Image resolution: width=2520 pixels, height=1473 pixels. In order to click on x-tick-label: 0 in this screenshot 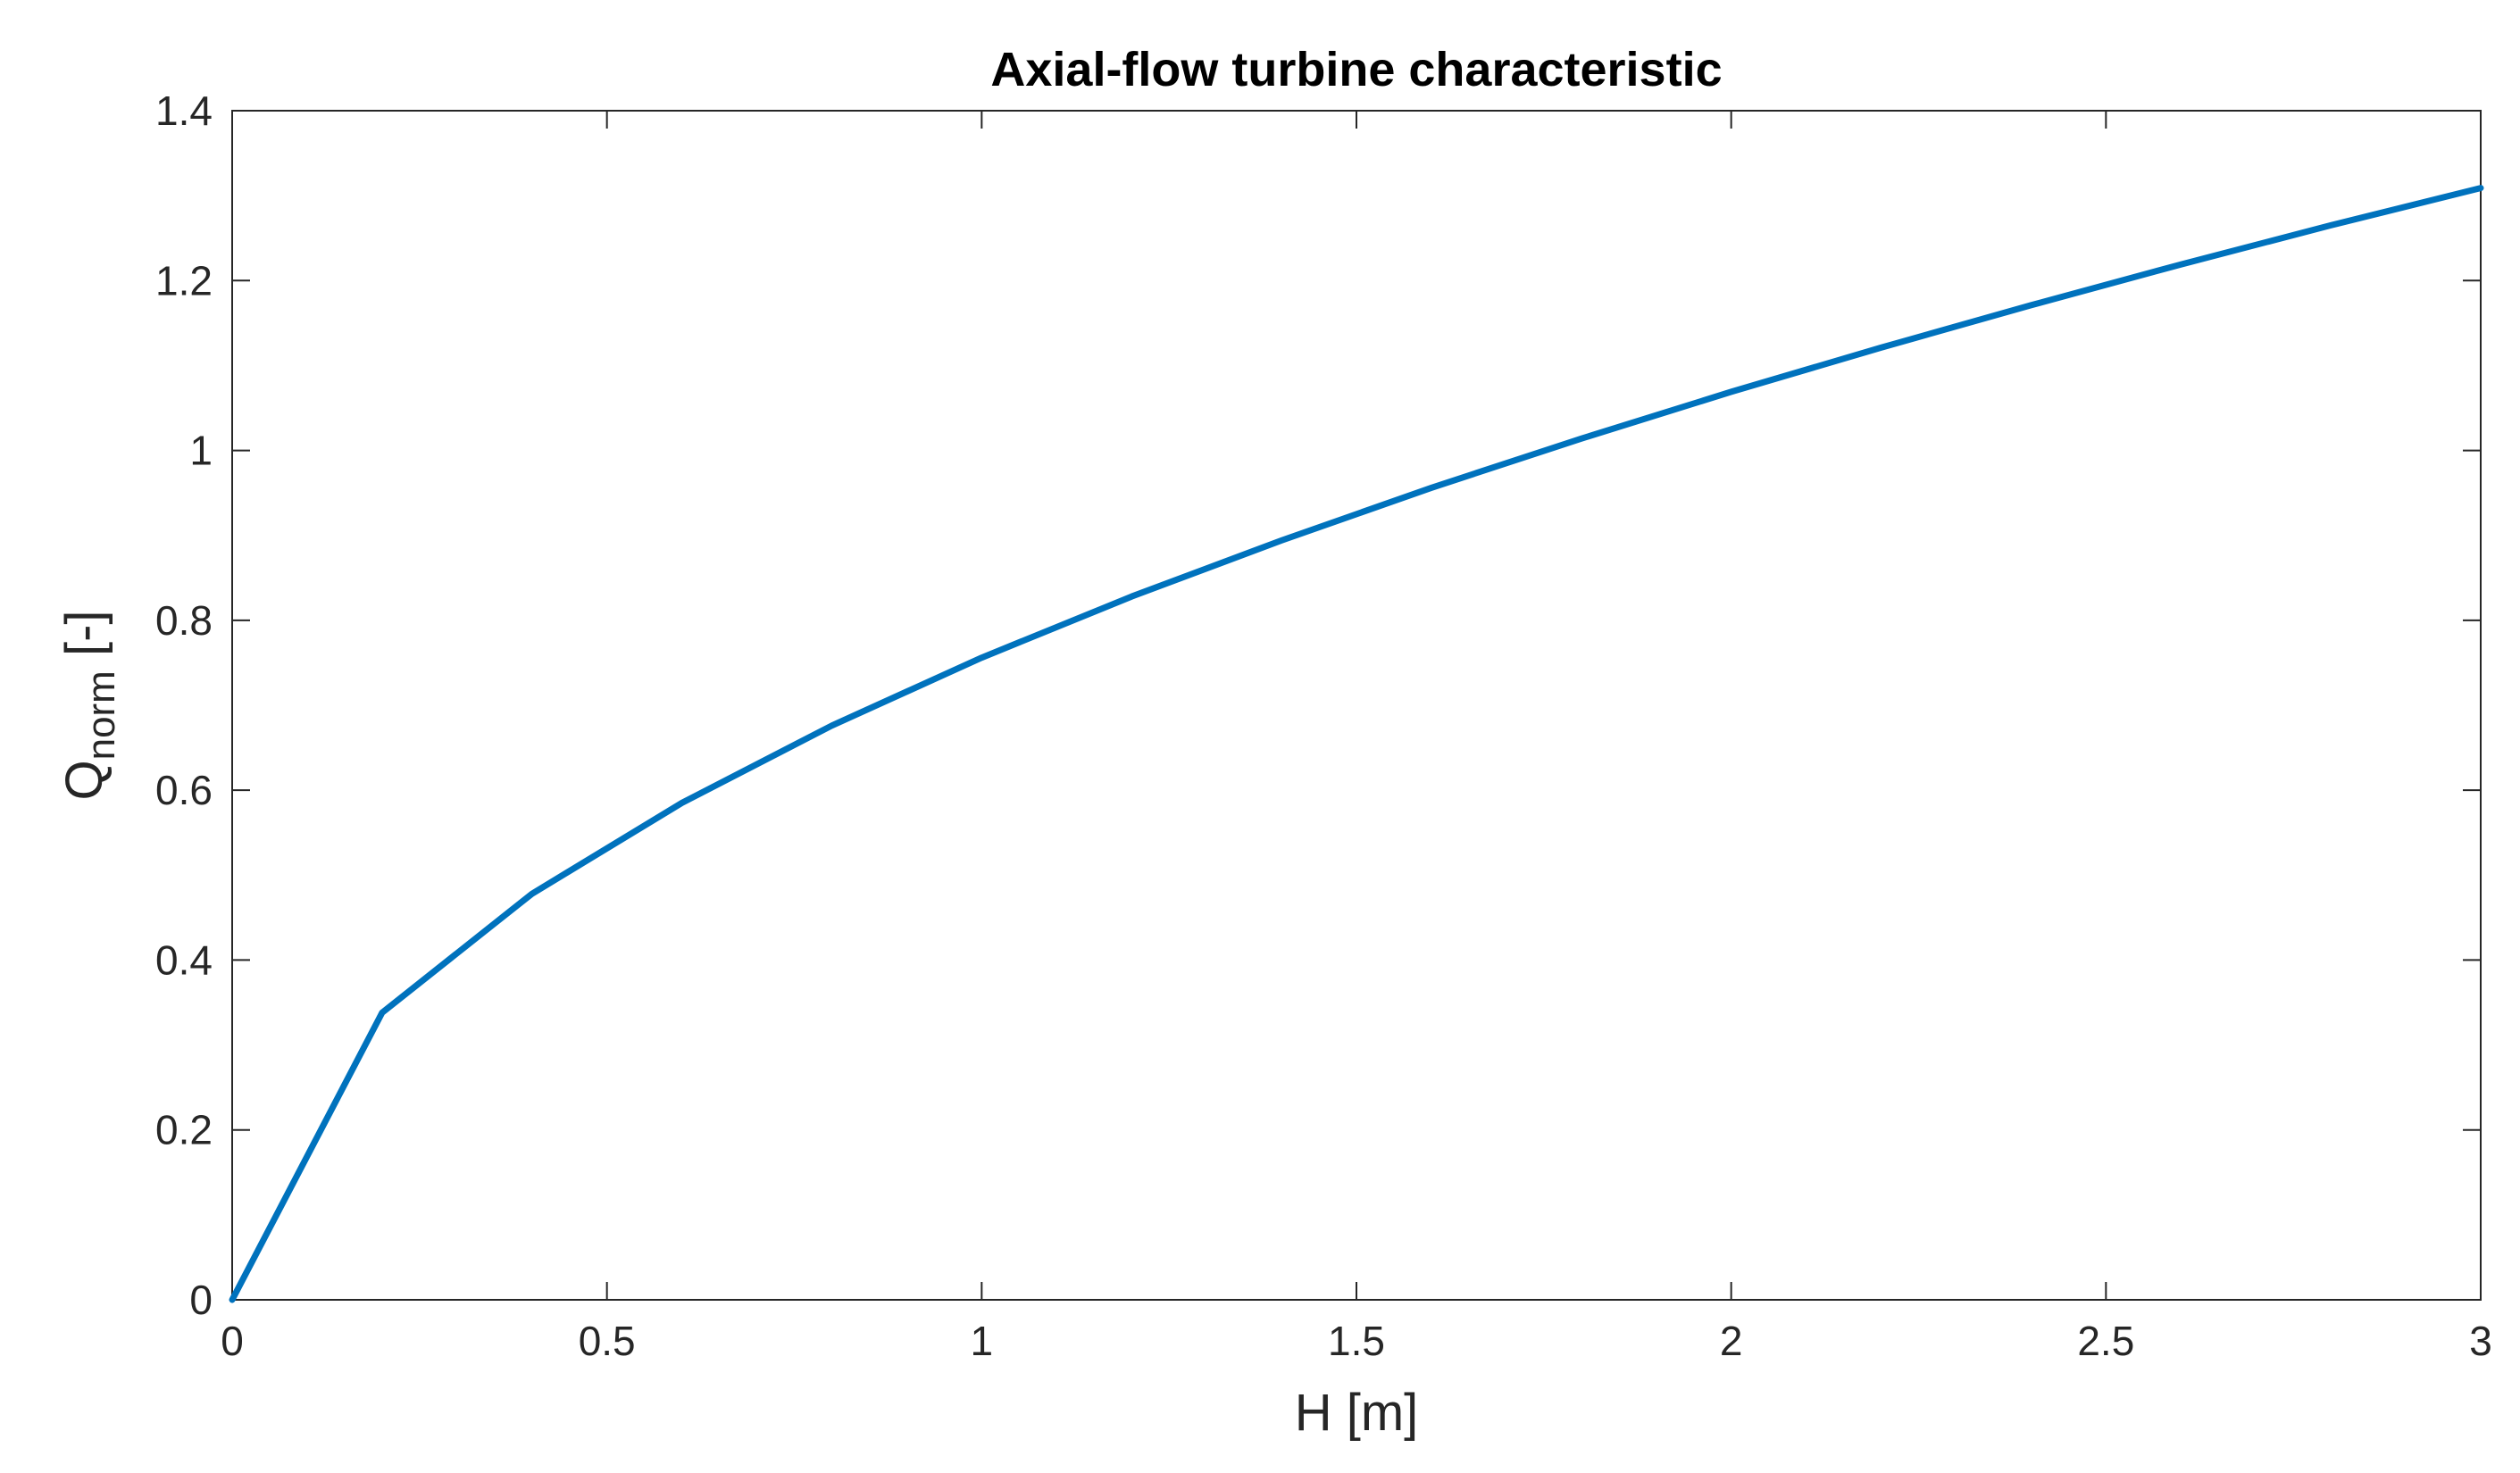, I will do `click(233, 1341)`.